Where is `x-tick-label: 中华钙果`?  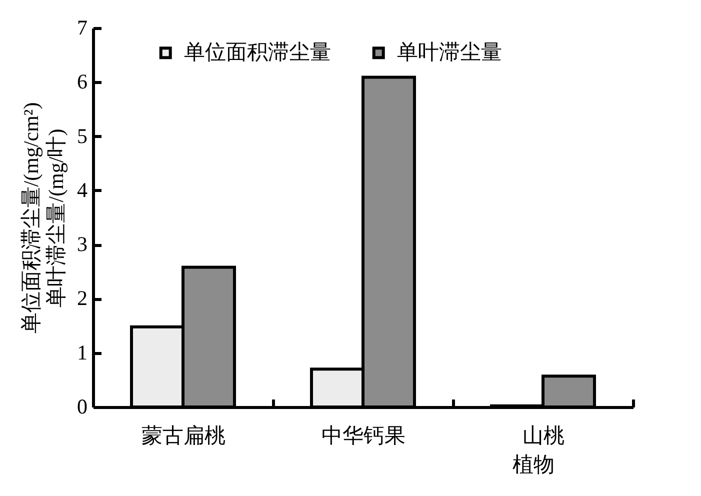
x-tick-label: 中华钙果 is located at coordinates (364, 436).